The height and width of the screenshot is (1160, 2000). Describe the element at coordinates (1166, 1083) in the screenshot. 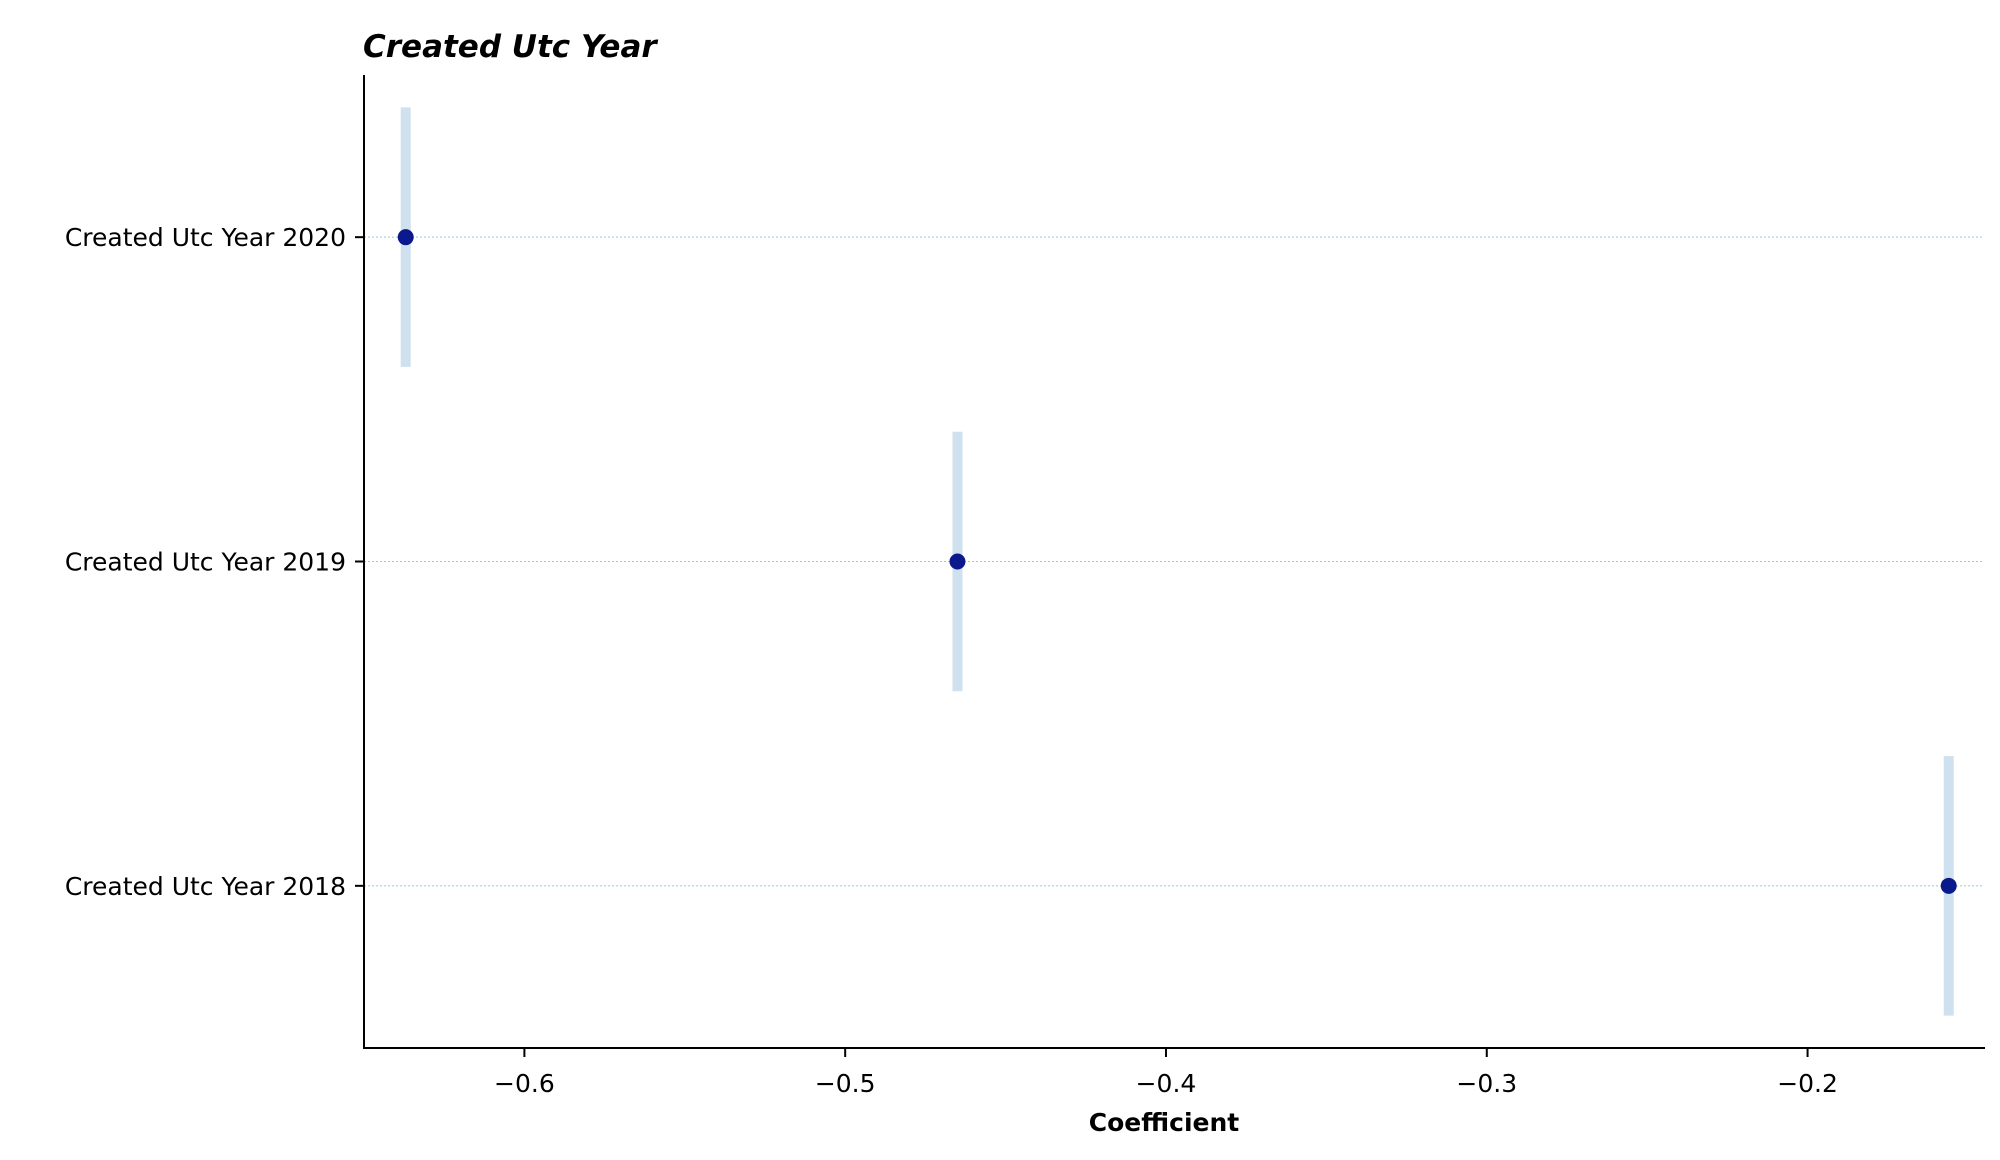

I see `x-tick-label: −0.4` at that location.